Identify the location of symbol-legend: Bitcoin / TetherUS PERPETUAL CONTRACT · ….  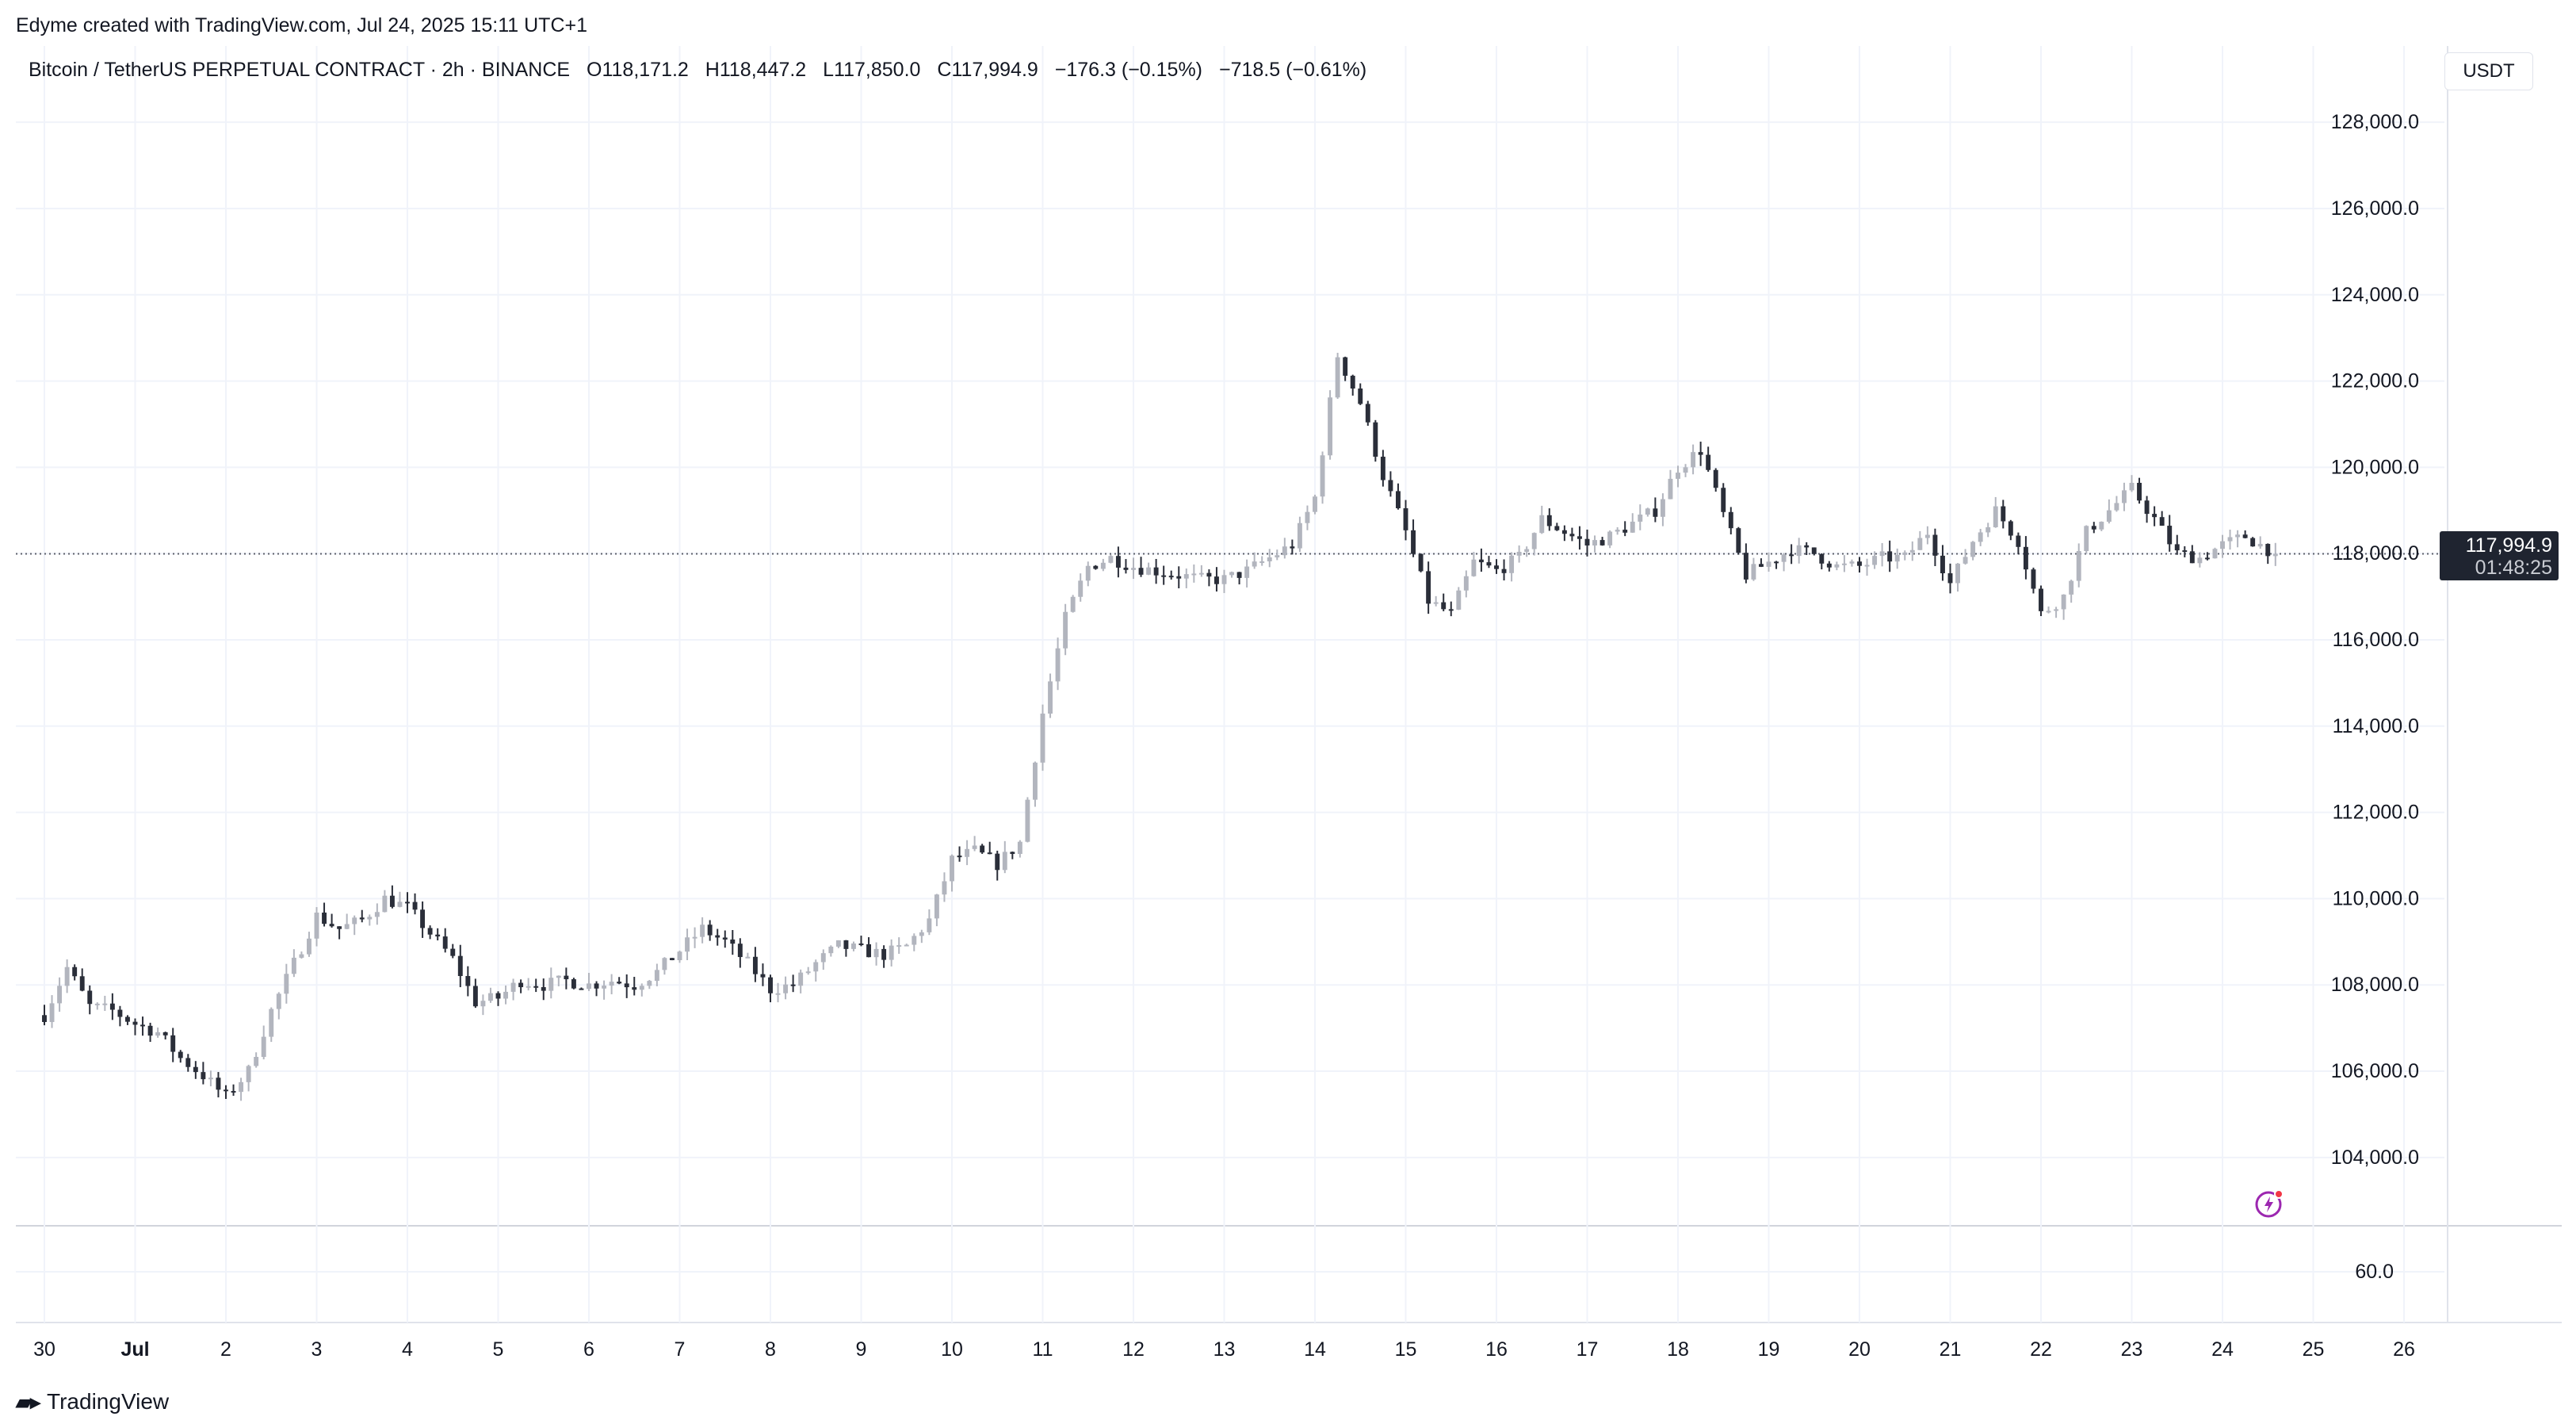
(703, 70).